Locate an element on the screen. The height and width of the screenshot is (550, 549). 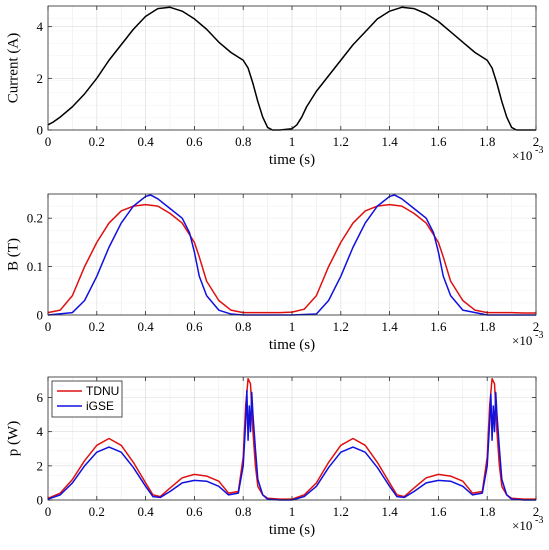
power-y-axis-title: p (W) is located at coordinates (13, 438).